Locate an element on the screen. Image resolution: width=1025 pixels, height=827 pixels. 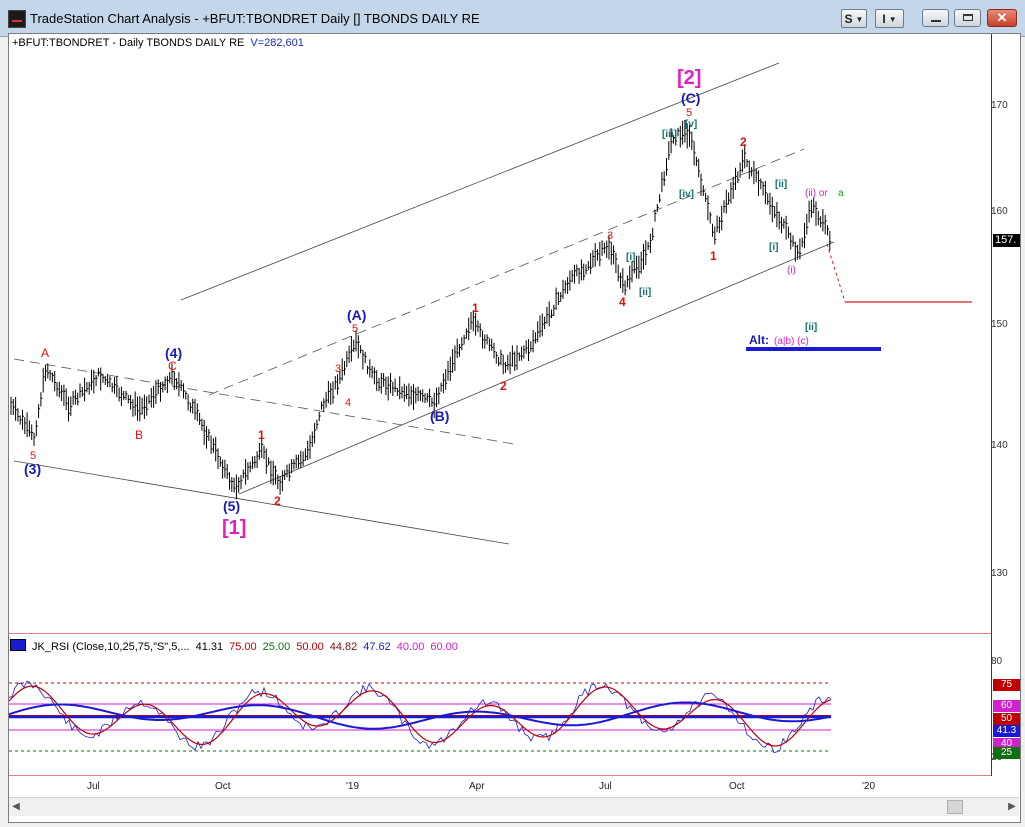
rsi-slow-line is located at coordinates (420, 715).